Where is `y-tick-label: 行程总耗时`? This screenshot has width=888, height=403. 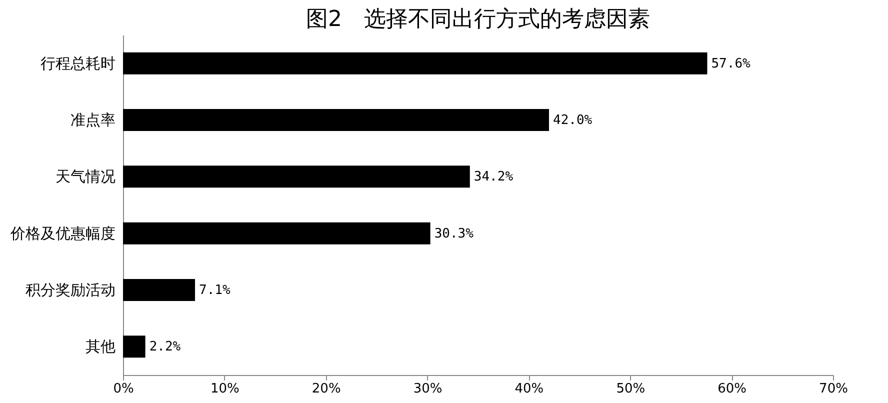
y-tick-label: 行程总耗时 is located at coordinates (78, 63).